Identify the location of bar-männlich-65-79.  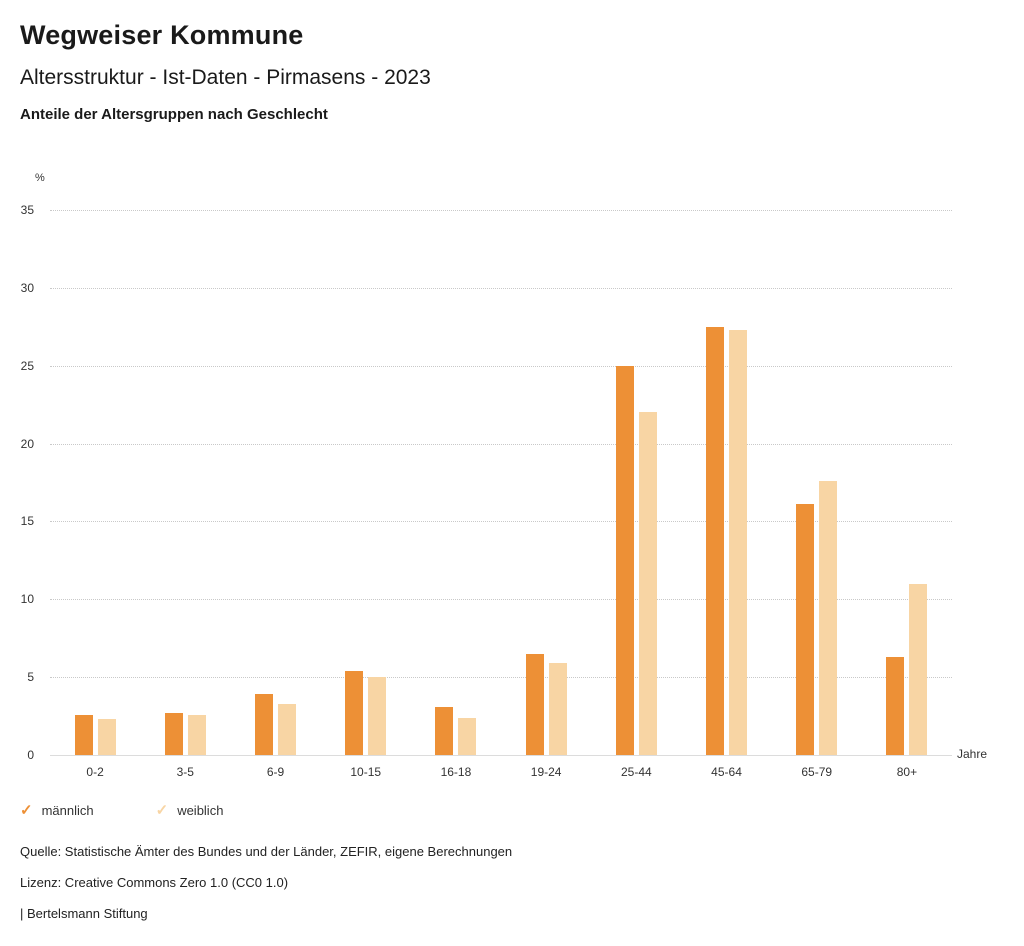
(805, 629).